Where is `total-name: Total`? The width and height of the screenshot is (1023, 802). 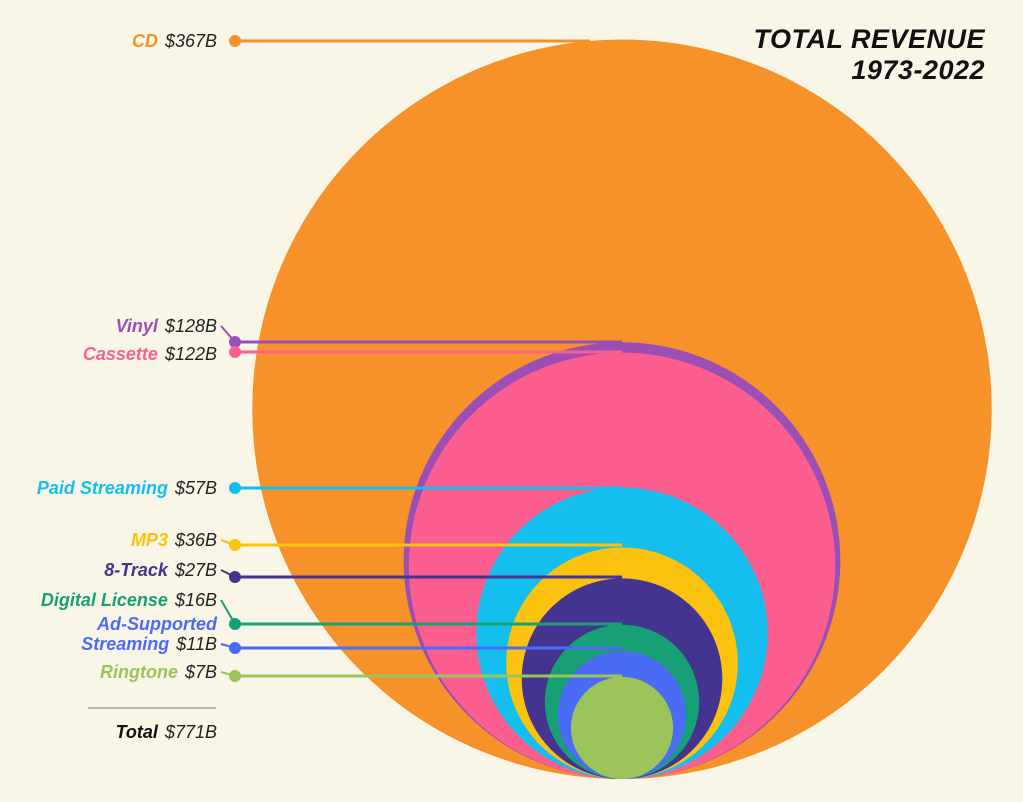
total-name: Total is located at coordinates (136, 732).